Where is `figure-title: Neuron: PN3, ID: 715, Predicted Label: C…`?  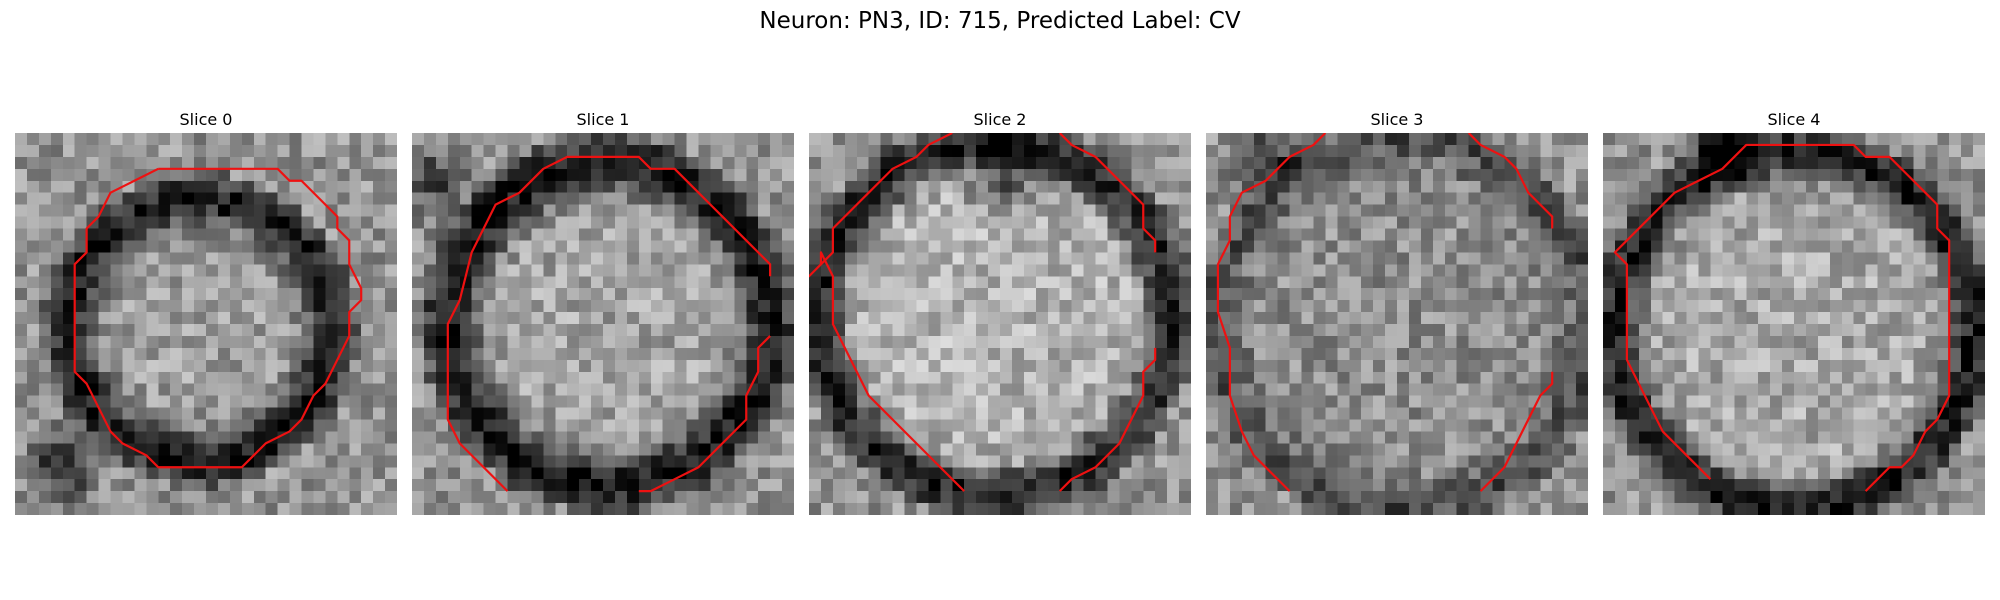 figure-title: Neuron: PN3, ID: 715, Predicted Label: C… is located at coordinates (1000, 21).